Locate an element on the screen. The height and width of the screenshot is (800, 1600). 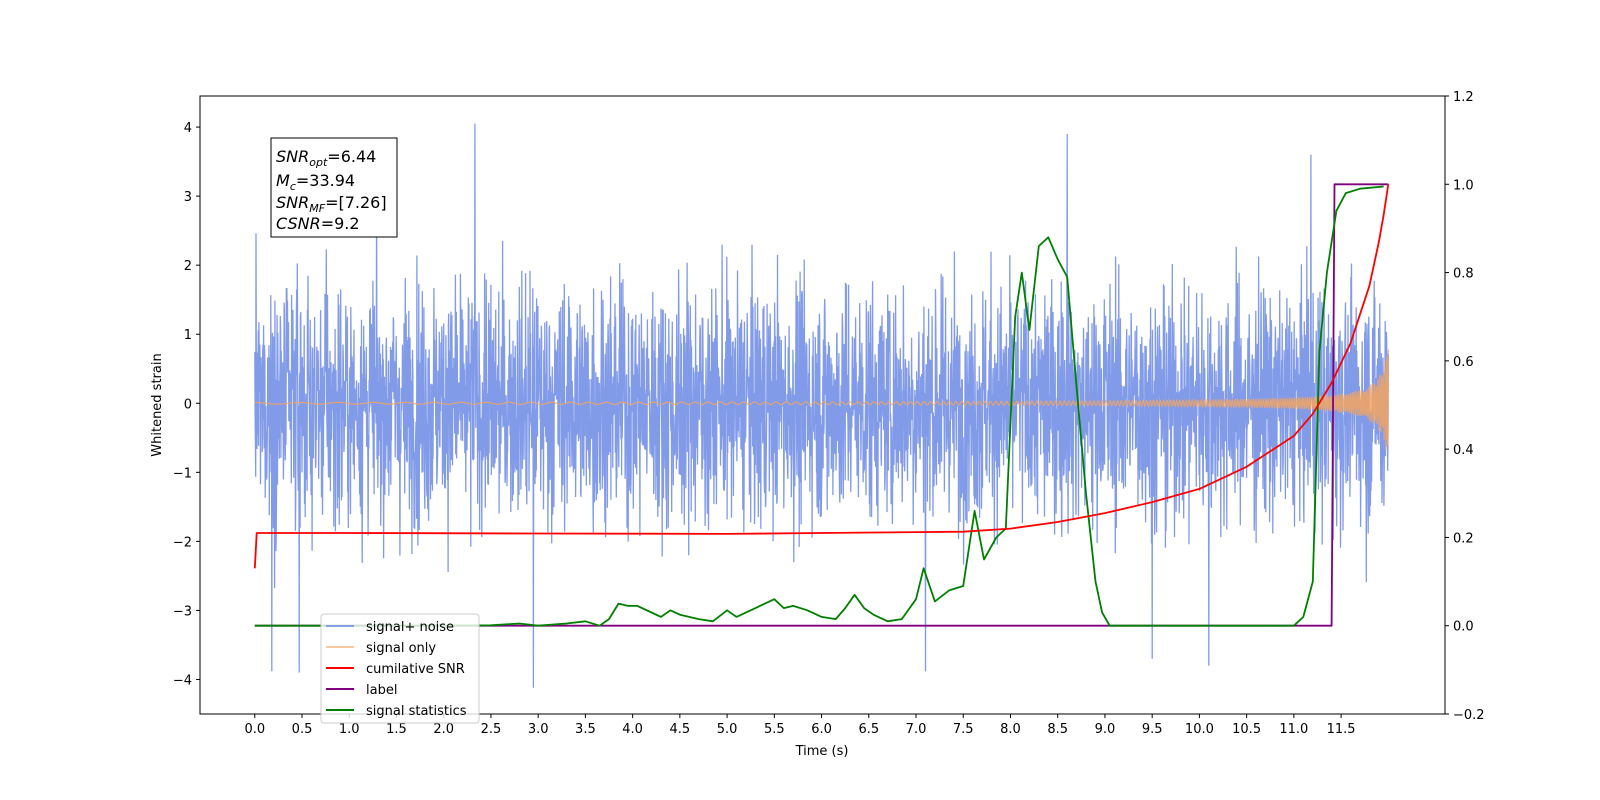
y-tick-label-left: −4 is located at coordinates (182, 680).